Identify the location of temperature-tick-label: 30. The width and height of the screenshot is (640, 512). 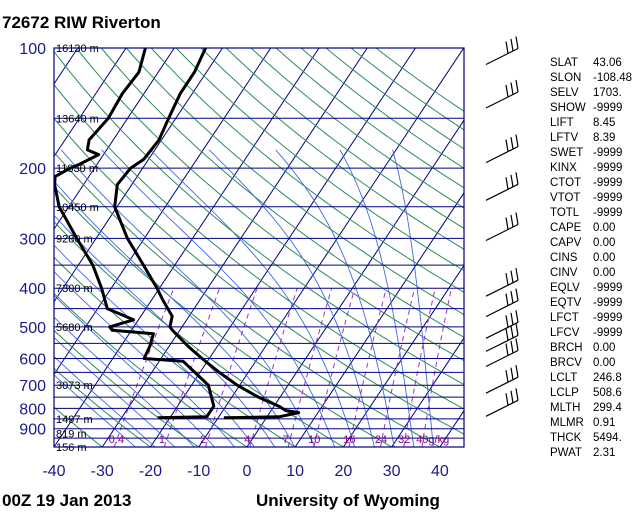
(392, 471).